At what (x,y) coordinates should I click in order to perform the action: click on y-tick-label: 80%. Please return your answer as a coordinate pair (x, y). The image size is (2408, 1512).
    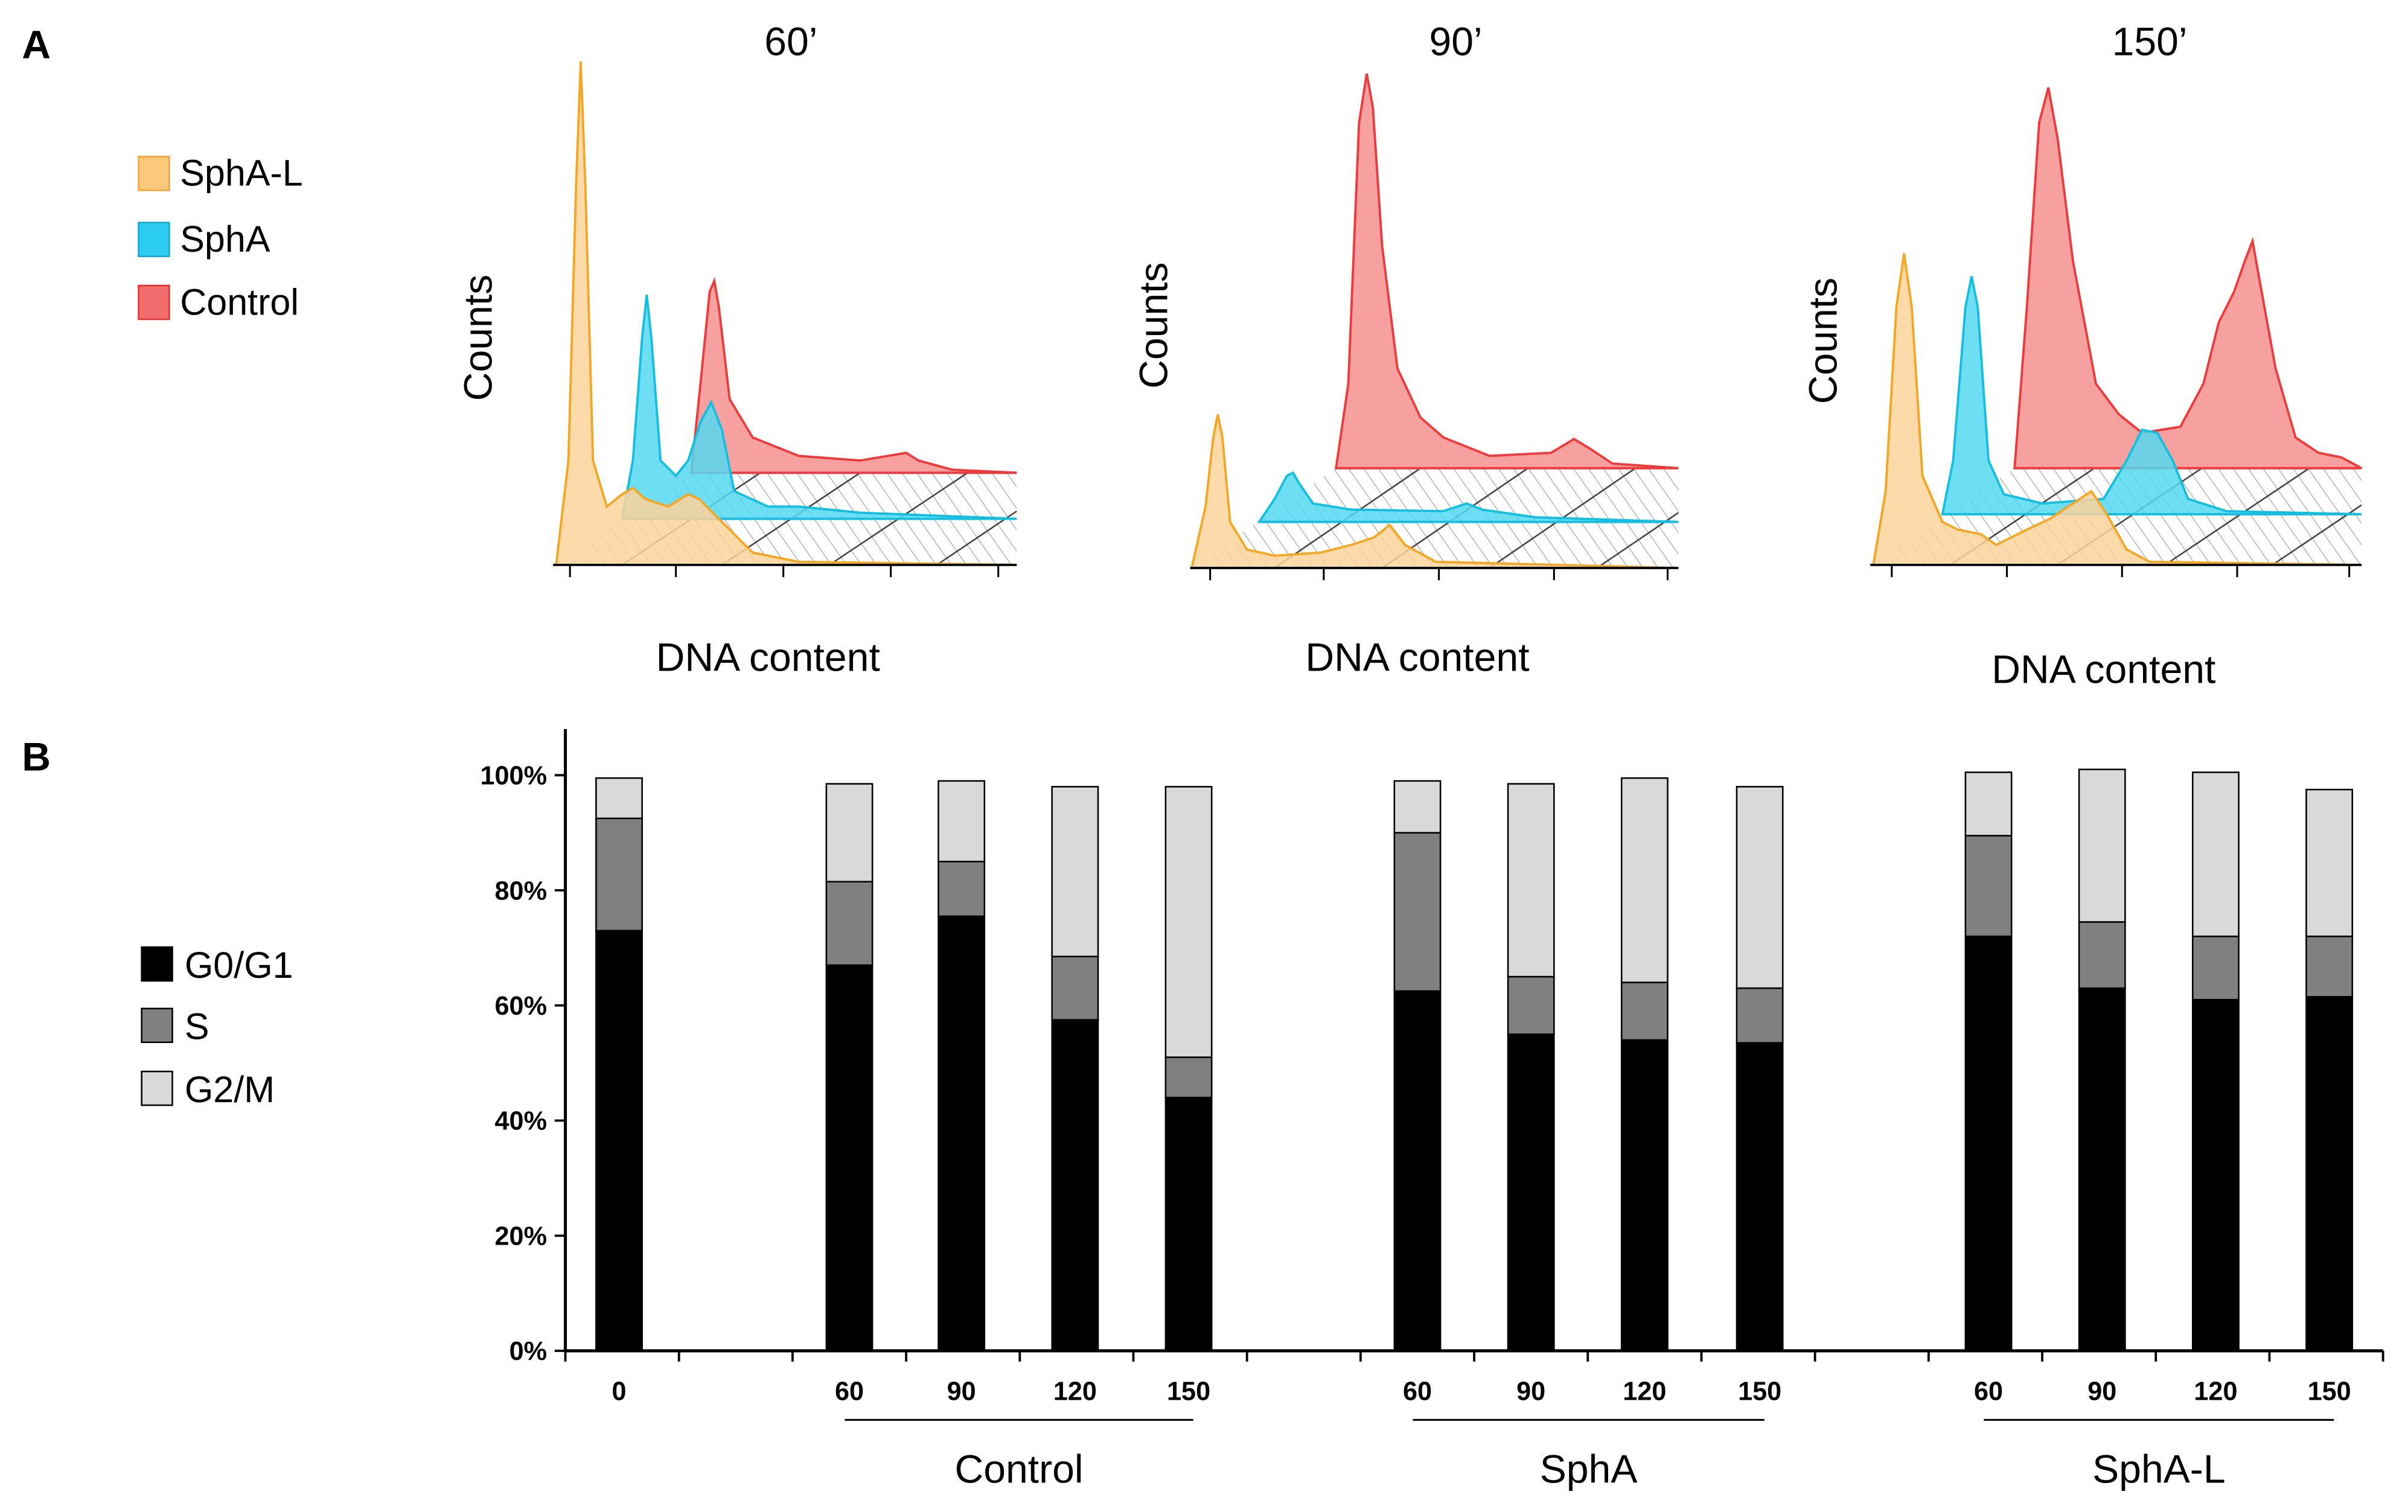
    Looking at the image, I should click on (521, 890).